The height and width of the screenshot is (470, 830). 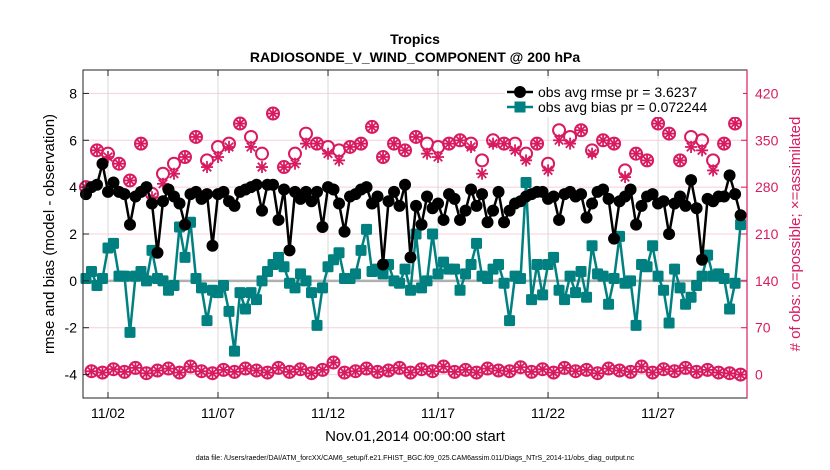 What do you see at coordinates (415, 436) in the screenshot?
I see `x-axis-label: Nov.01,2014 00:00:00 start` at bounding box center [415, 436].